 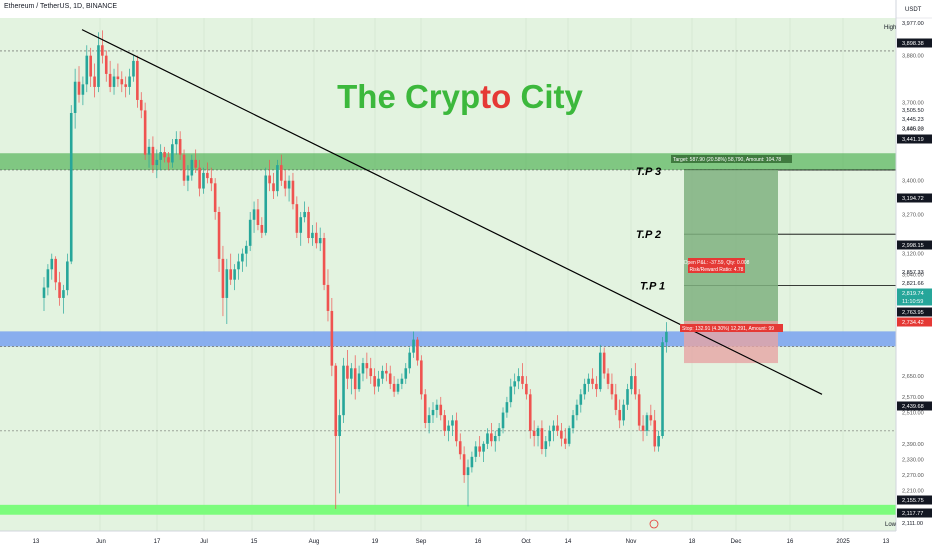 What do you see at coordinates (913, 377) in the screenshot?
I see `price-tick: 2,650.00` at bounding box center [913, 377].